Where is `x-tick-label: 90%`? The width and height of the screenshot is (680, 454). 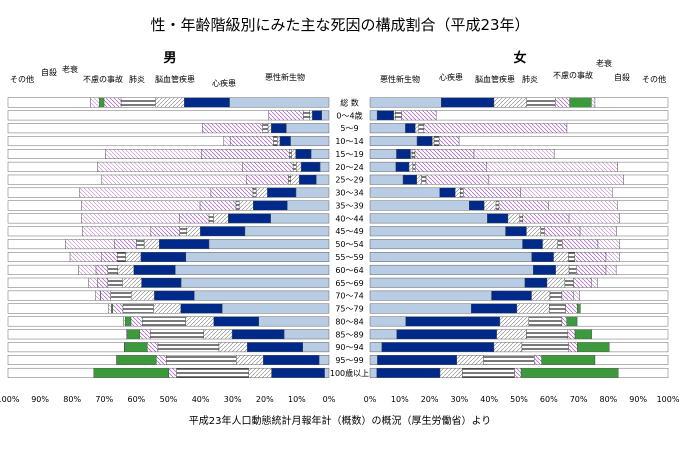
x-tick-label: 90% is located at coordinates (638, 399).